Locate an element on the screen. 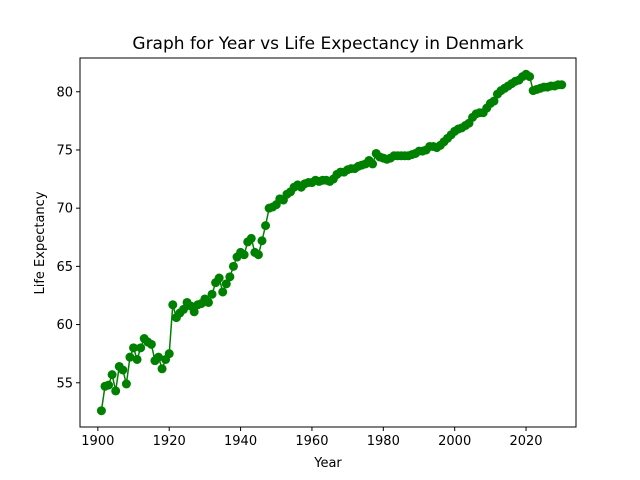  y-tick-label: 60 is located at coordinates (64, 325).